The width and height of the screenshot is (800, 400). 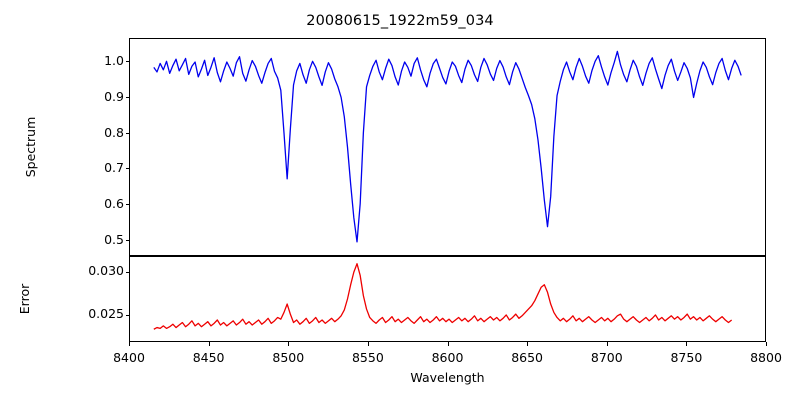 I want to click on error-ytick-label: 0.025, so click(x=106, y=314).